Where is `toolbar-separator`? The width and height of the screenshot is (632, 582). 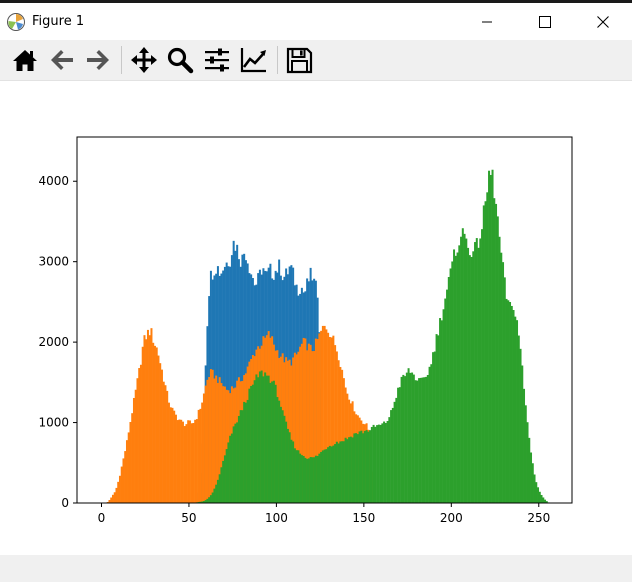 toolbar-separator is located at coordinates (277, 60).